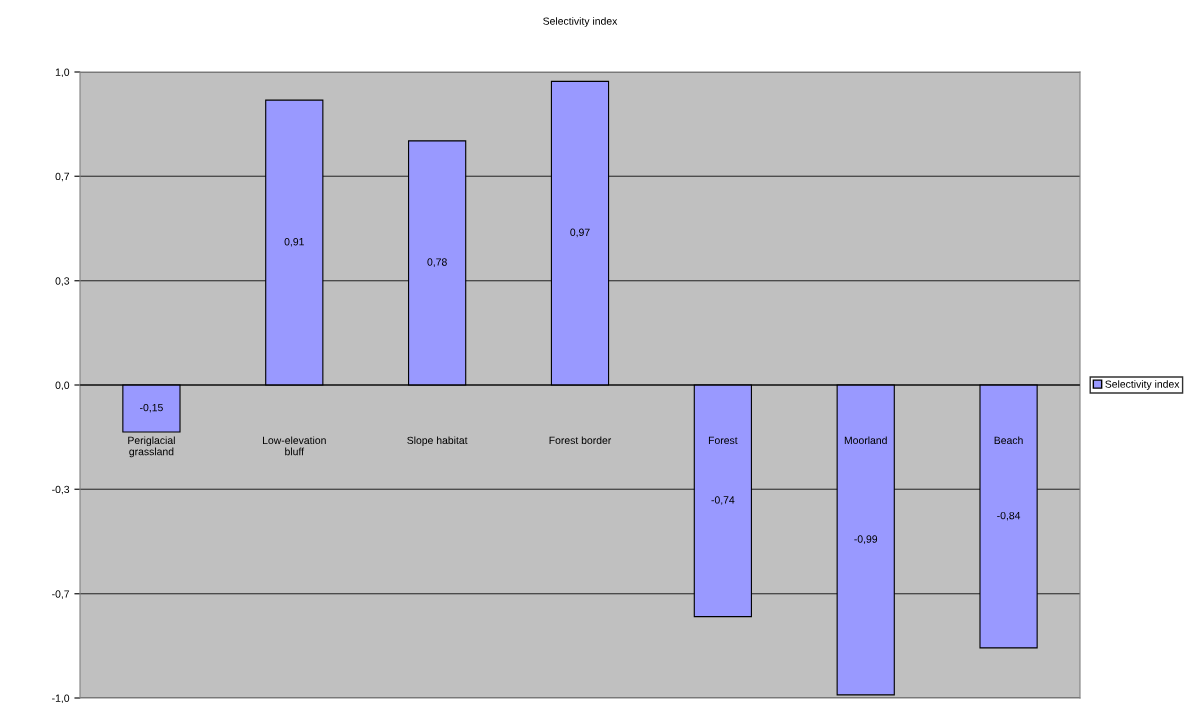 This screenshot has height=706, width=1186. What do you see at coordinates (1142, 385) in the screenshot?
I see `legend-label: Selectivity index` at bounding box center [1142, 385].